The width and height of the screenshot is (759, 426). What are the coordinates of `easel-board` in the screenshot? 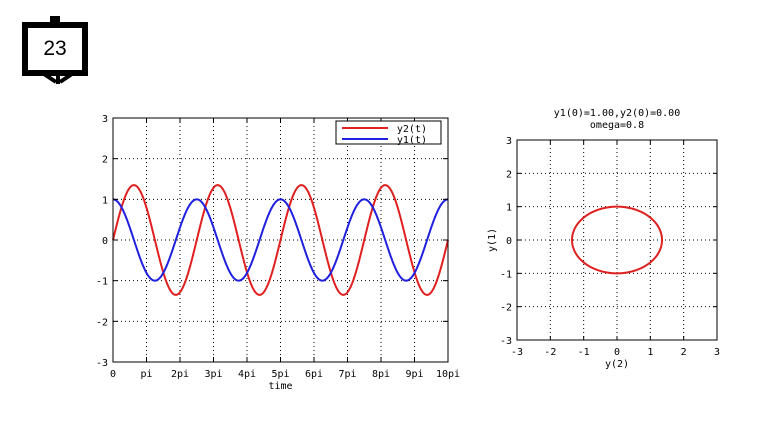 It's located at (55, 49).